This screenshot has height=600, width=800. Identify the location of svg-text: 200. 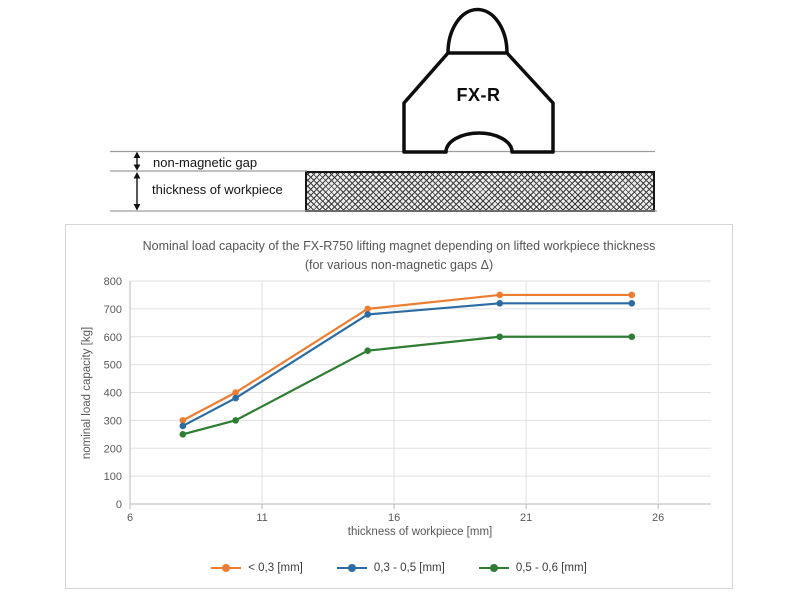
(113, 449).